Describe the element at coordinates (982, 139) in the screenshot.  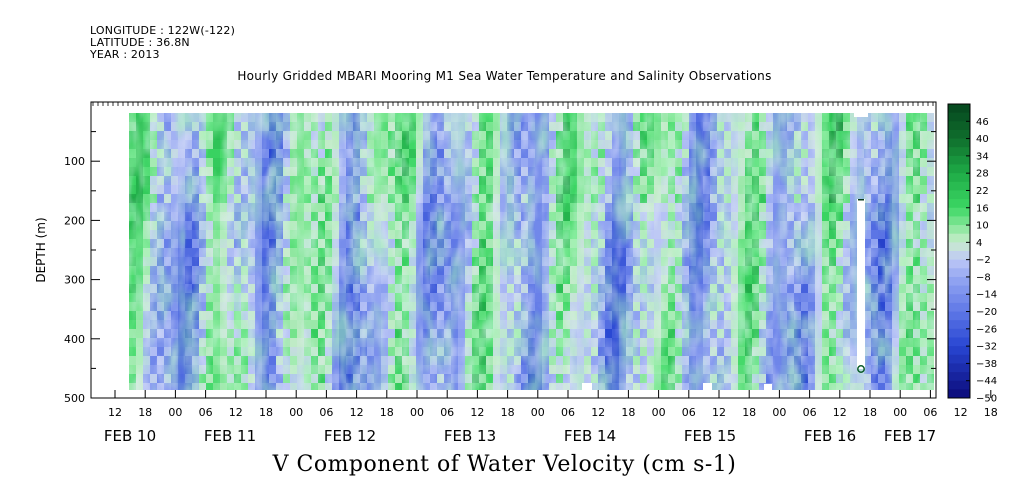
I see `colorbar-label: 40` at that location.